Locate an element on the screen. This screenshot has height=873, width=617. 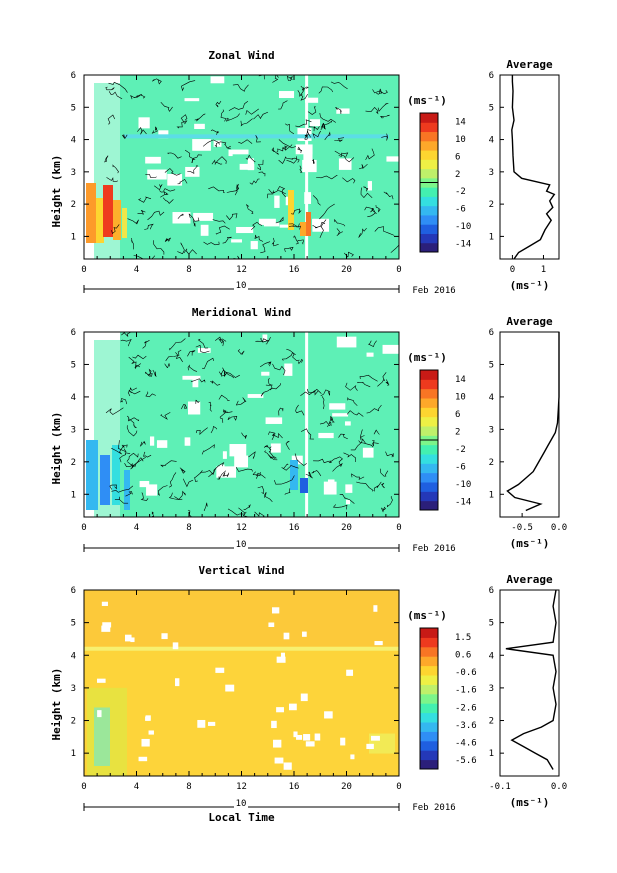
avg-x-tick-label: 0.0 is located at coordinates (559, 528).